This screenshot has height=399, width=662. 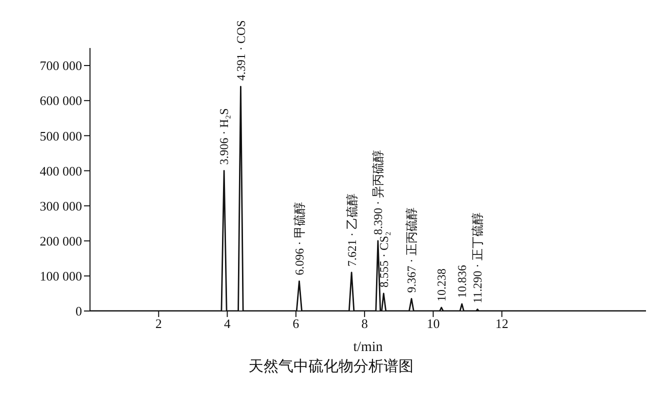 I want to click on text: 天然气中硫化物分析谱图, so click(x=331, y=367).